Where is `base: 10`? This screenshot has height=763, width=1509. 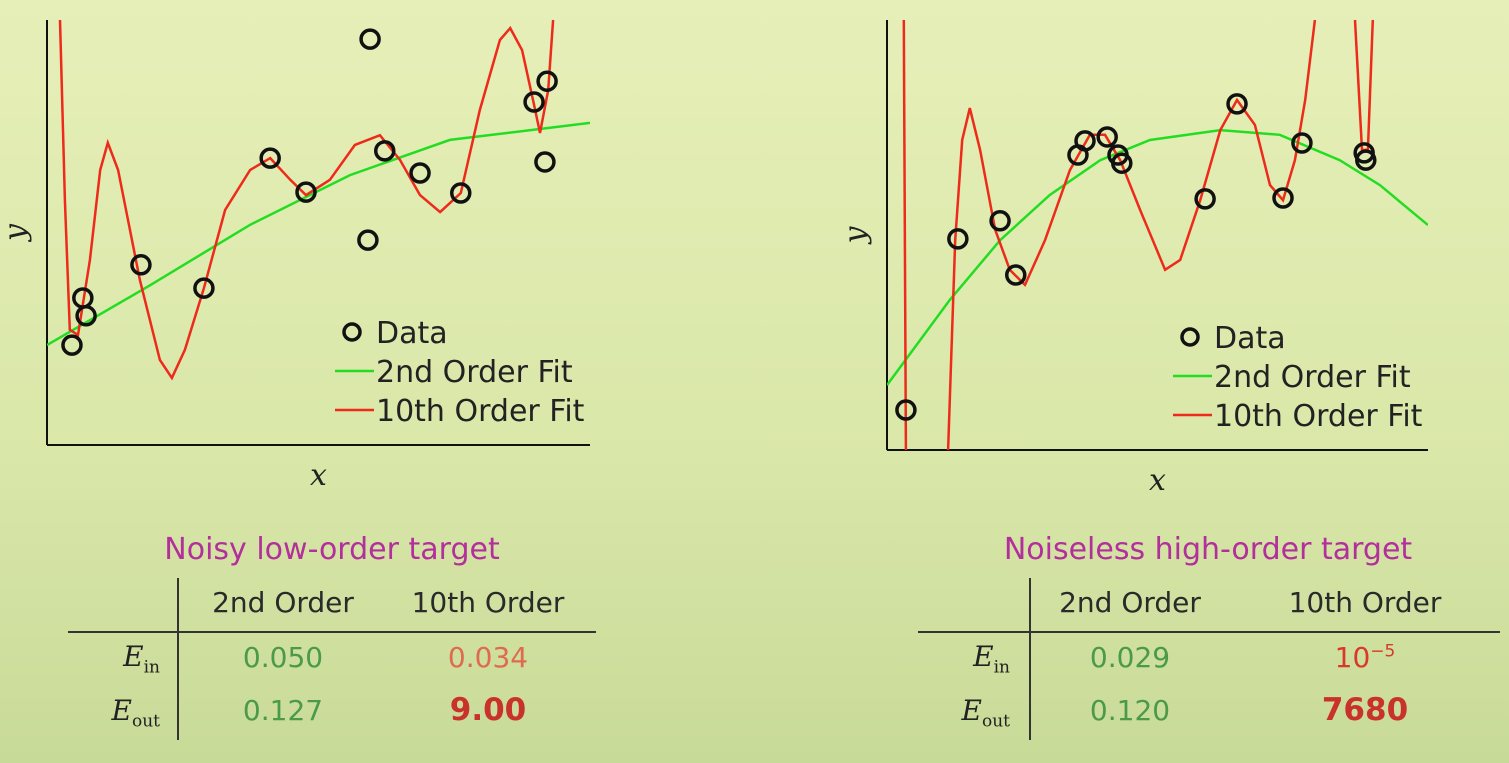 base: 10 is located at coordinates (1352, 657).